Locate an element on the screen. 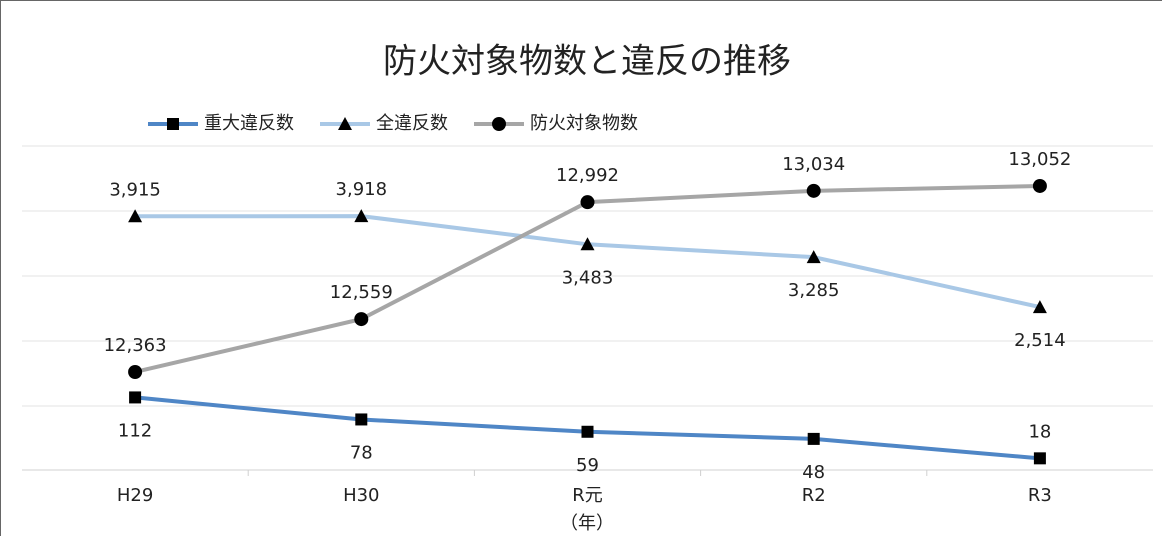 The height and width of the screenshot is (540, 1162). data-label: 112 is located at coordinates (135, 430).